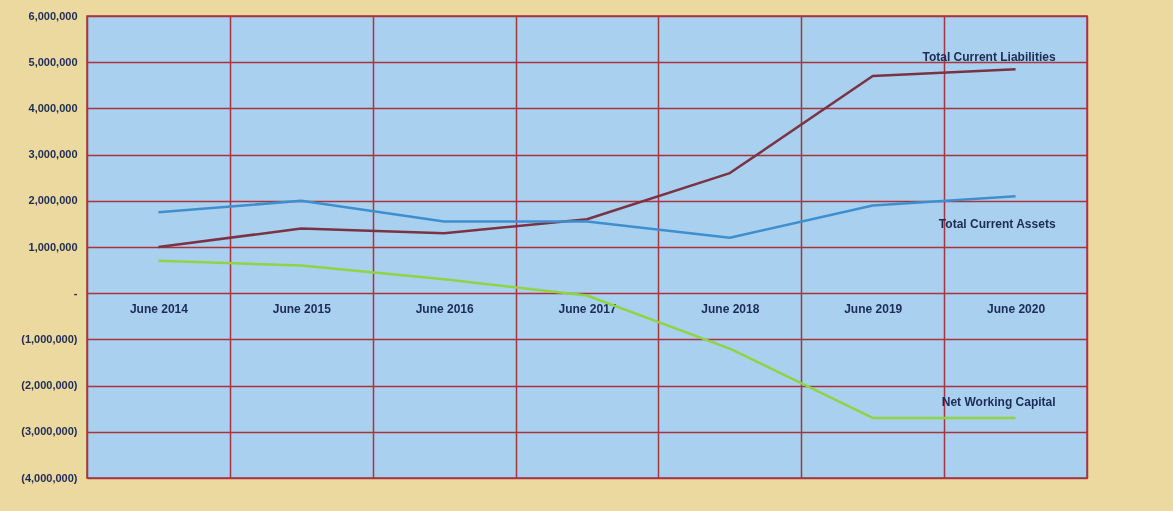 This screenshot has height=511, width=1173. Describe the element at coordinates (730, 308) in the screenshot. I see `x-tick-label: June 2018` at that location.